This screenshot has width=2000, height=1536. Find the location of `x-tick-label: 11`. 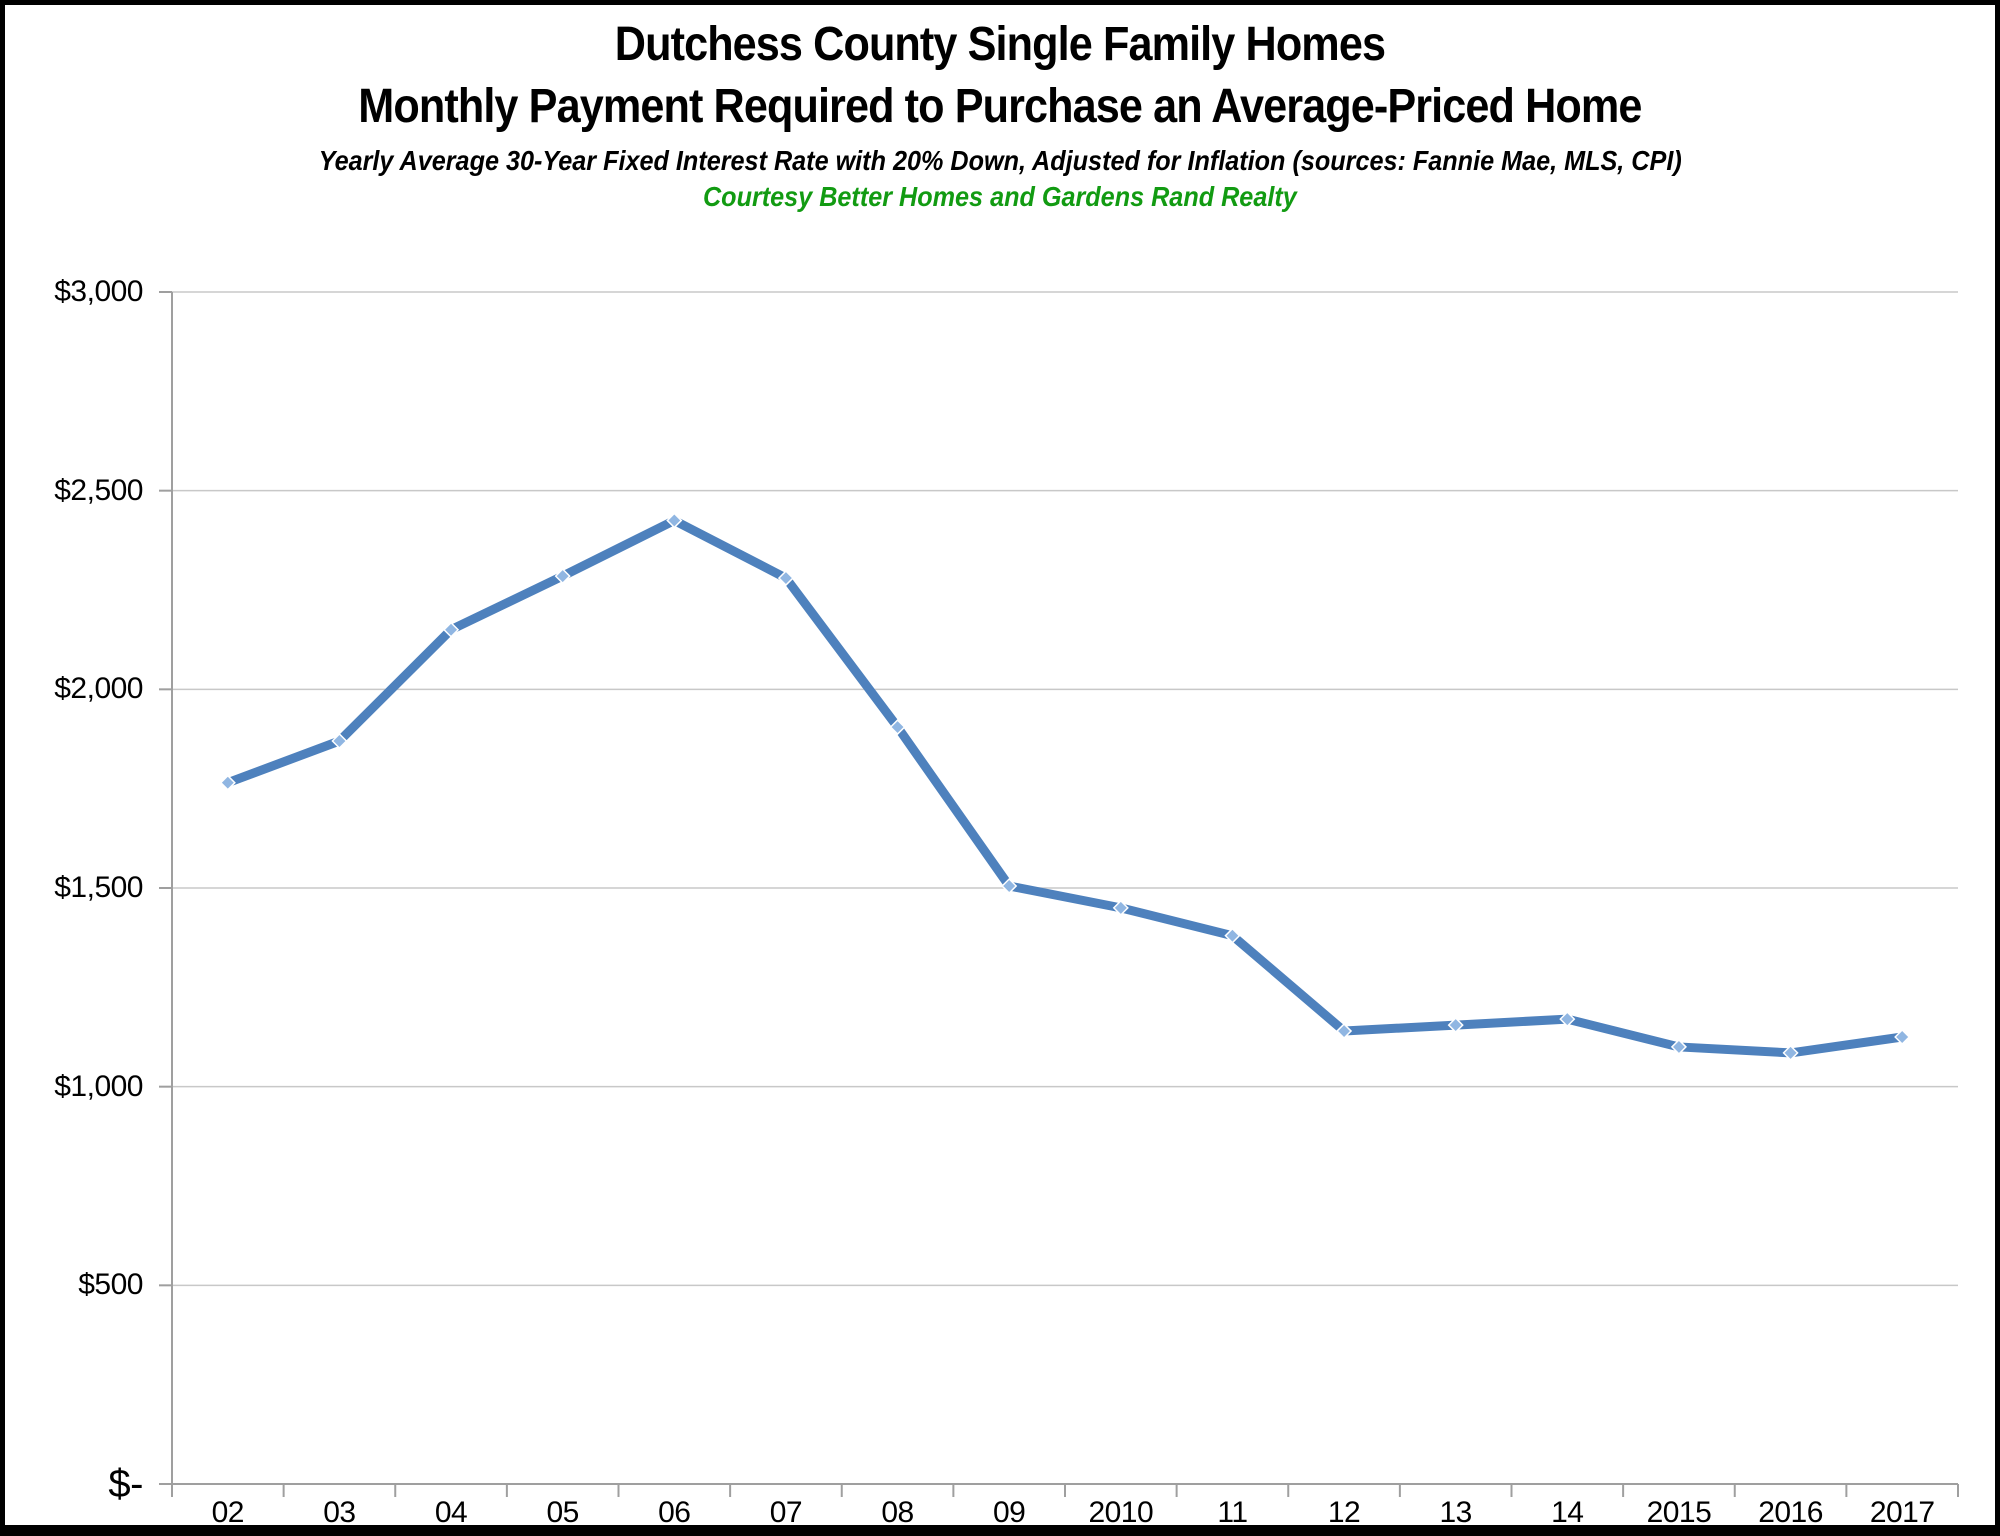

x-tick-label: 11 is located at coordinates (1232, 1512).